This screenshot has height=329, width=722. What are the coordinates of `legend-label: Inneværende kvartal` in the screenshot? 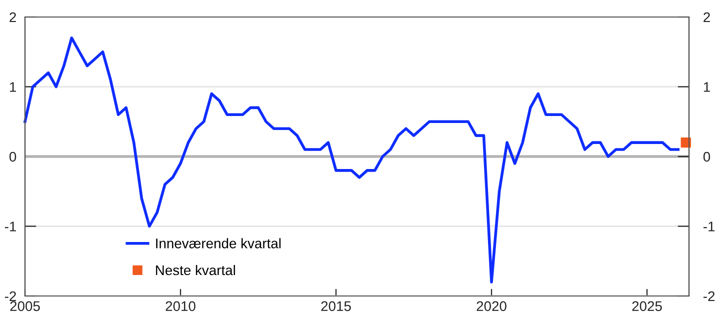 It's located at (218, 243).